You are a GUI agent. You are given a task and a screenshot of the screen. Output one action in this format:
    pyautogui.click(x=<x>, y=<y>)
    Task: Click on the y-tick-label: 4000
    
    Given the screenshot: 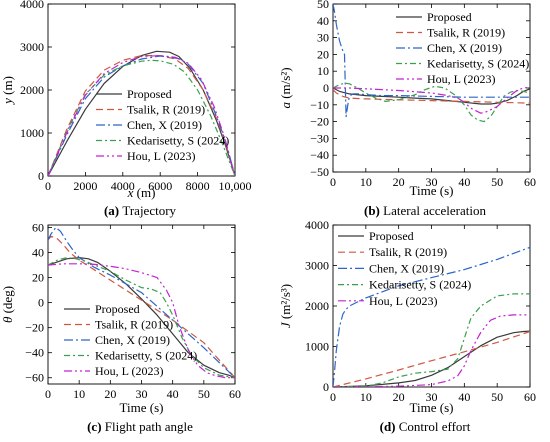 What is the action you would take?
    pyautogui.click(x=32, y=5)
    